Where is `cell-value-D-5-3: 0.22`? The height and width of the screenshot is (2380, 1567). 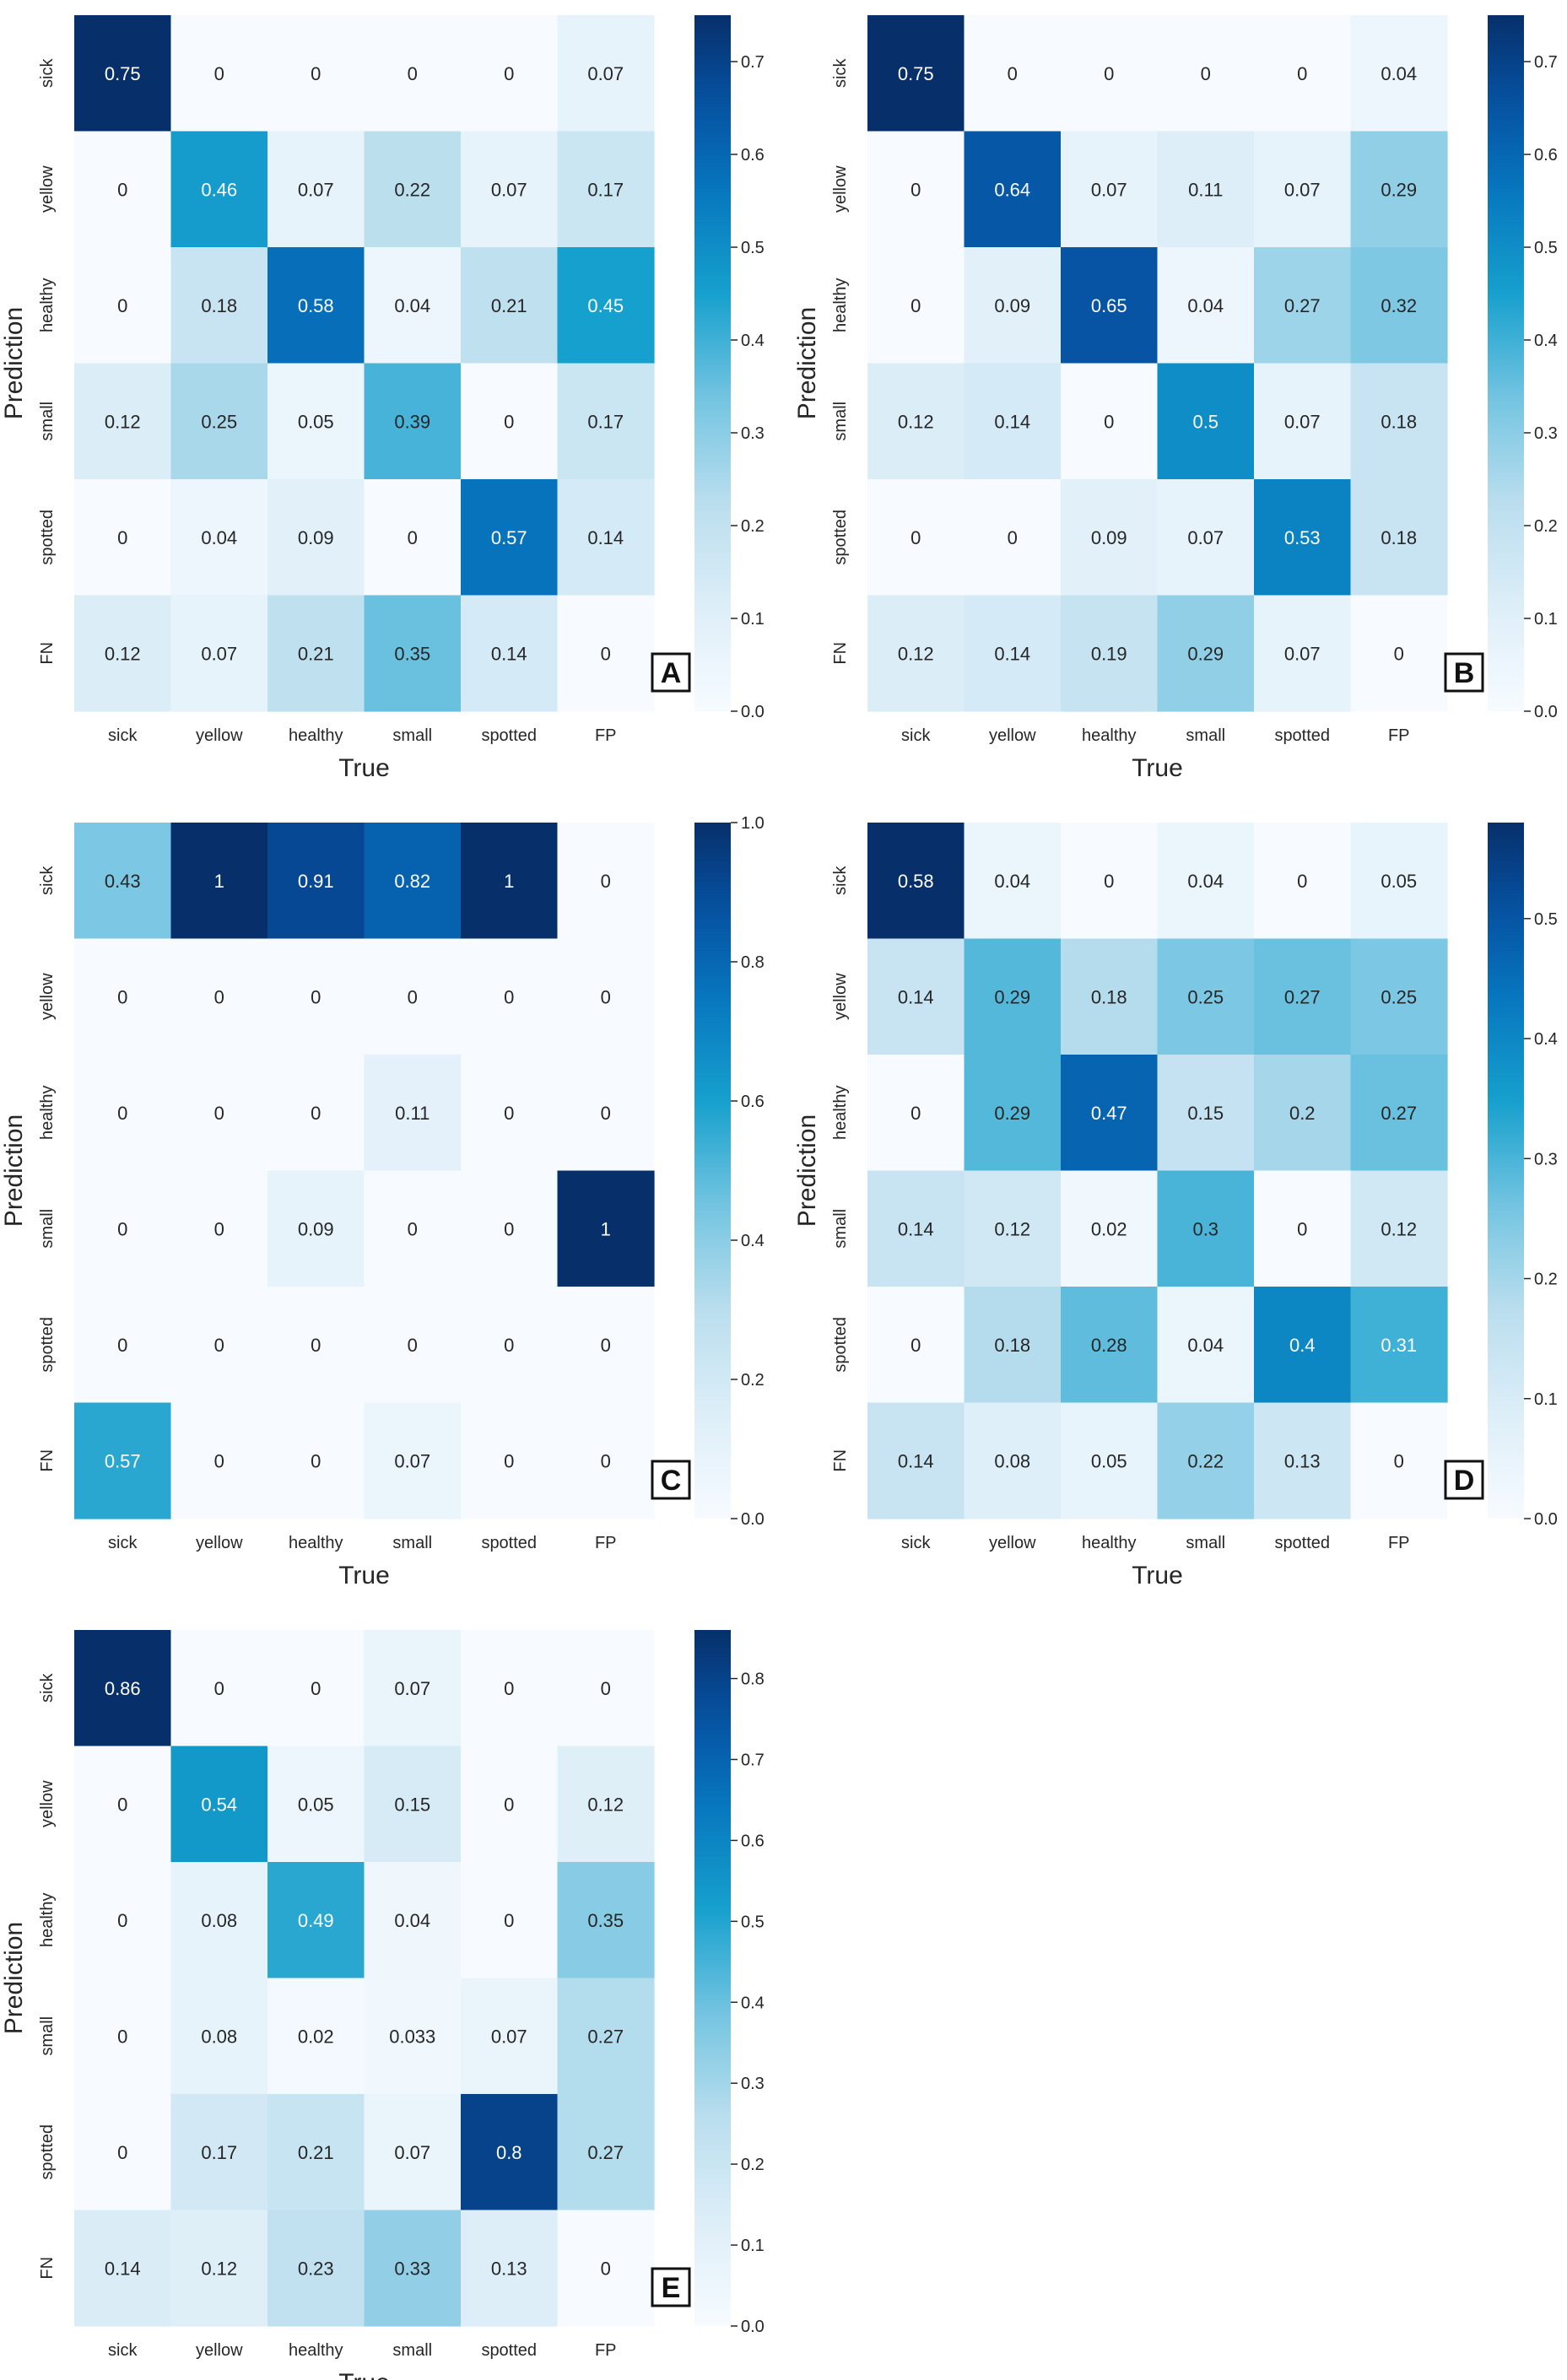
cell-value-D-5-3: 0.22 is located at coordinates (1206, 1460).